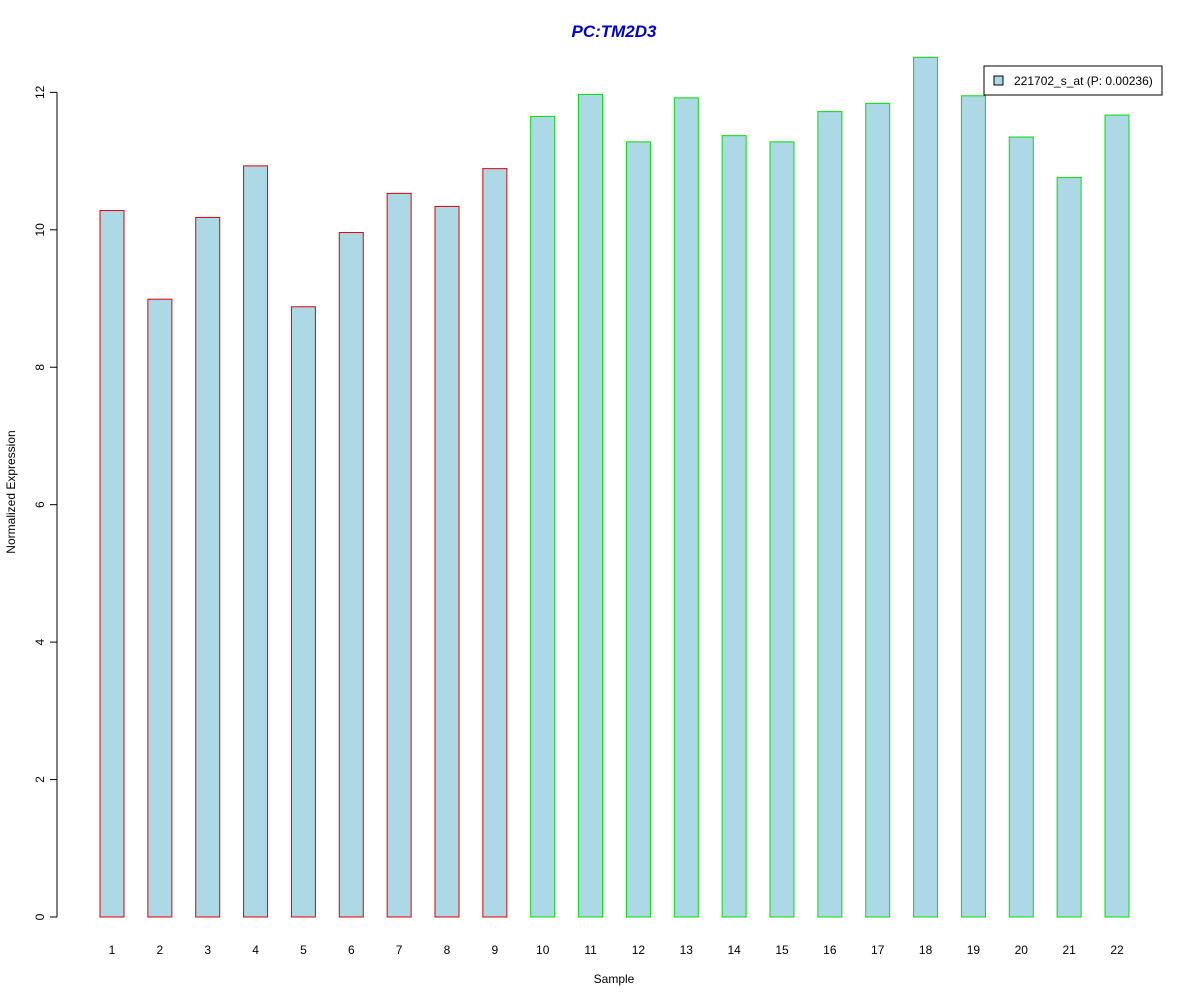 Image resolution: width=1200 pixels, height=1000 pixels. Describe the element at coordinates (40, 504) in the screenshot. I see `y-tick-label: 6` at that location.